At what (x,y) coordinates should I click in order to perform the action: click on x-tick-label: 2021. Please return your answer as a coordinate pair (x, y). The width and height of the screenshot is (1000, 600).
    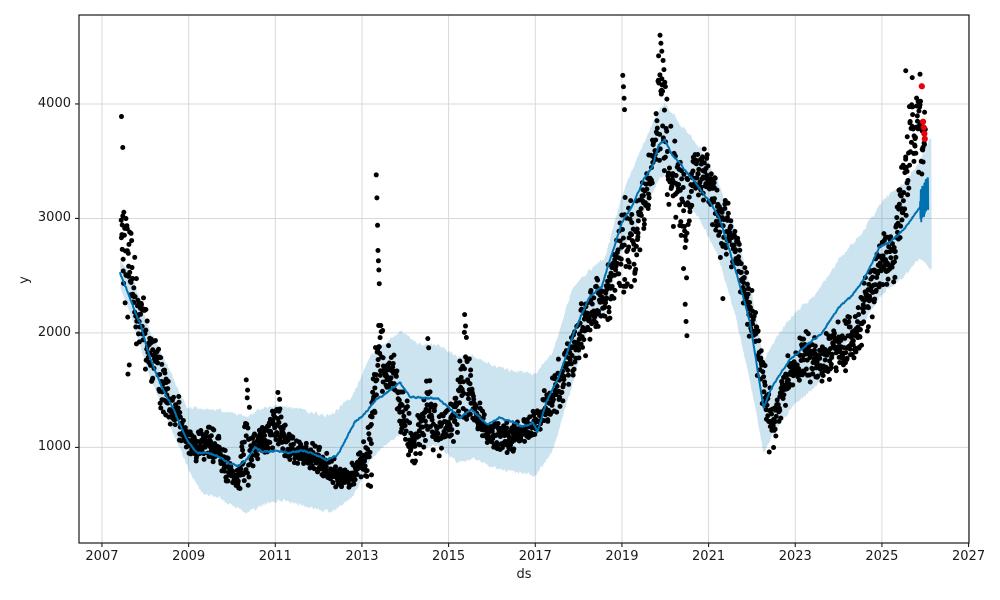
    Looking at the image, I should click on (709, 556).